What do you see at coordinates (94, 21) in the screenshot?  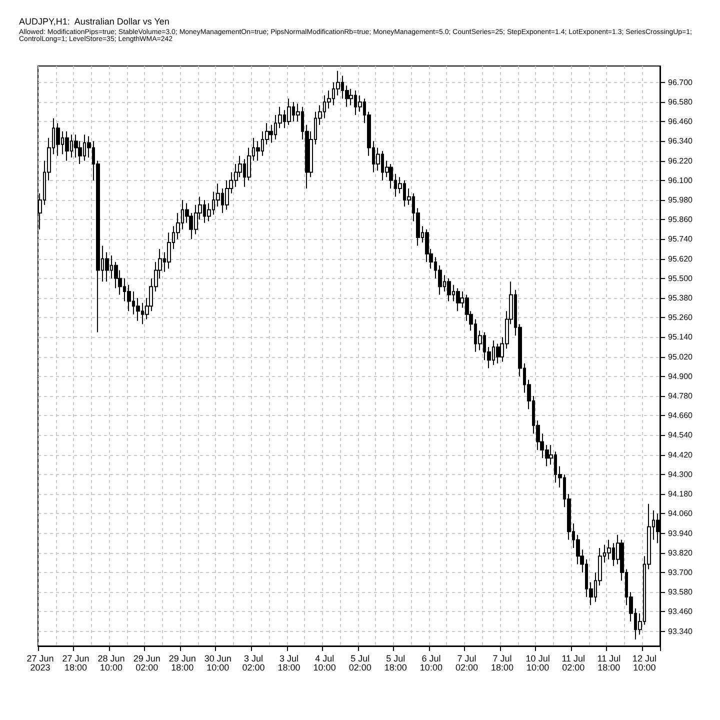 I see `chart-title: AUDJPY,H1: Australian Dollar vs Yen` at bounding box center [94, 21].